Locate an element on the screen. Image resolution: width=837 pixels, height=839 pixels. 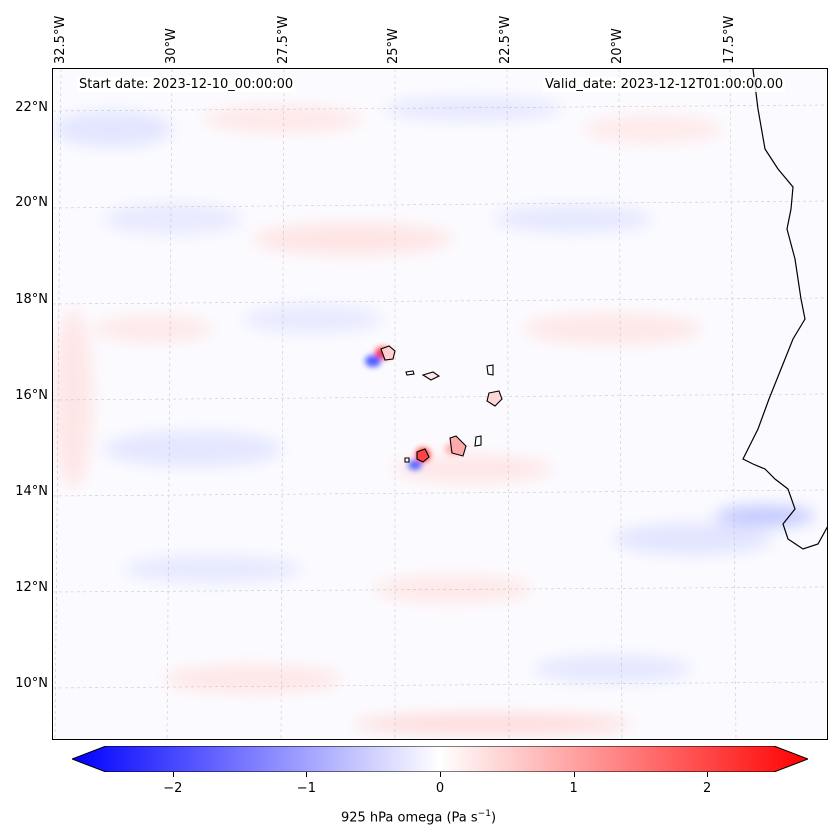
colorbar-label: 925 hPa omega (Pa s−1) is located at coordinates (418, 817).